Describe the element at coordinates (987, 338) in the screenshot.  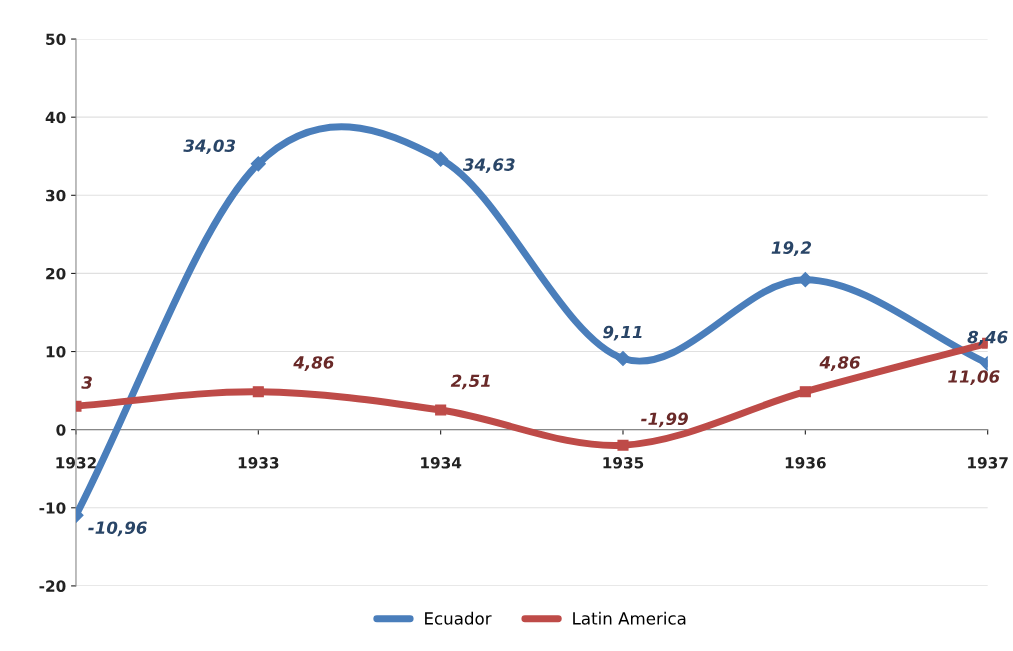
I see `data-label: 8,46` at that location.